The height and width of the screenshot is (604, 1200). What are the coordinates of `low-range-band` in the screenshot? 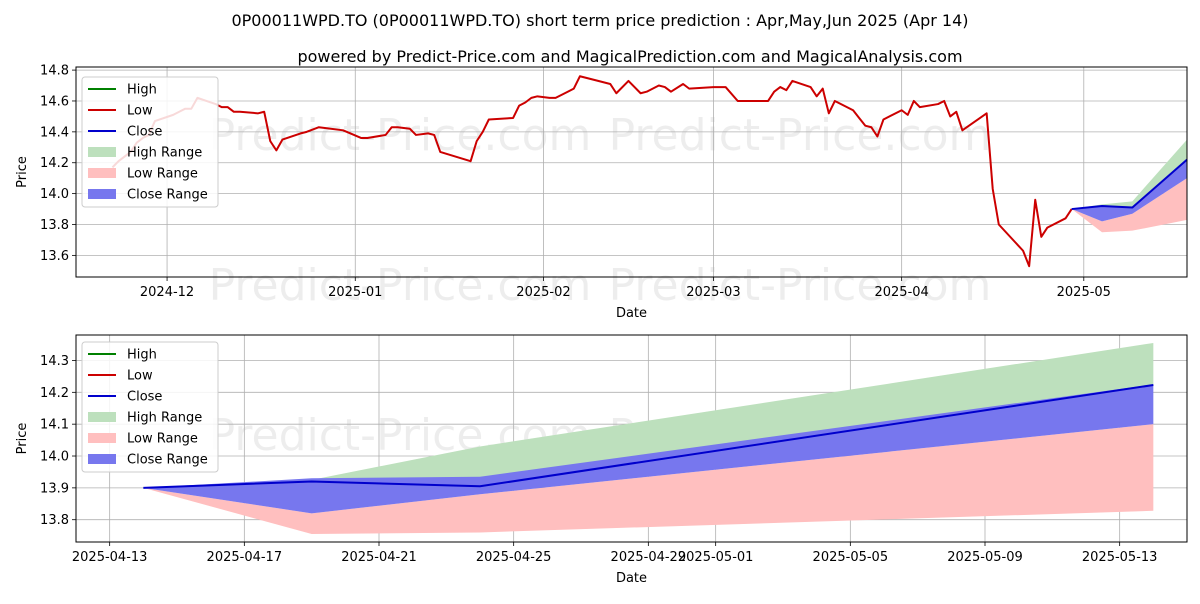 It's located at (1129, 205).